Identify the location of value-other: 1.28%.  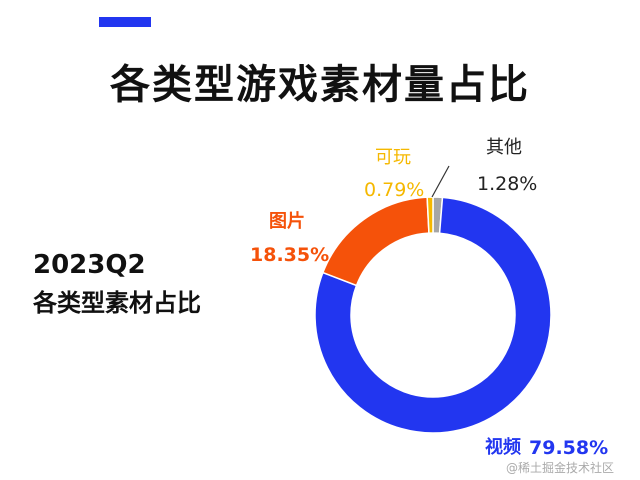
(507, 184).